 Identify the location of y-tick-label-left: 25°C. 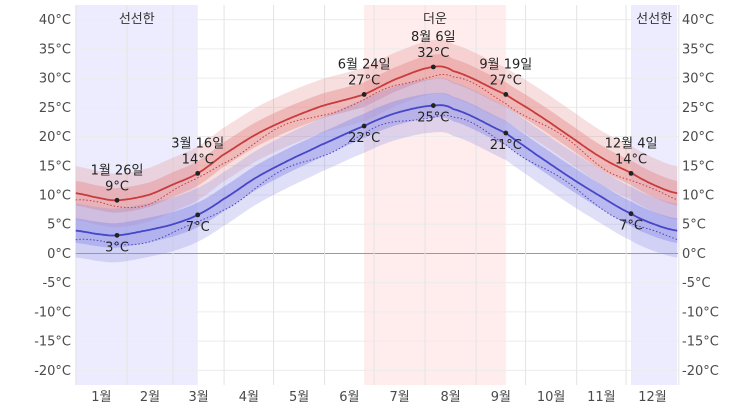
(55, 108).